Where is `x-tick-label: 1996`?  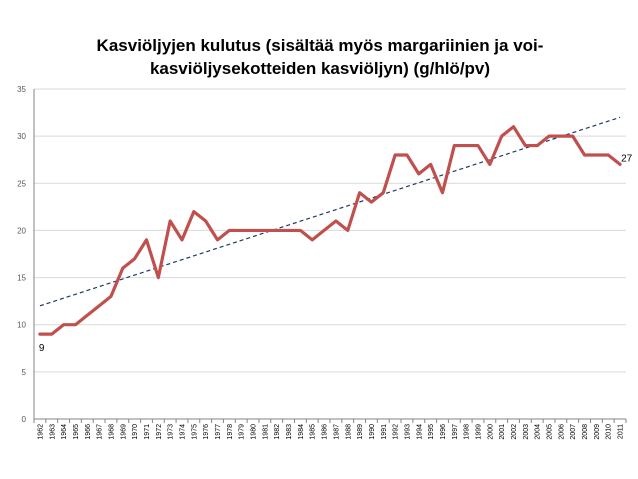
x-tick-label: 1996 is located at coordinates (443, 432).